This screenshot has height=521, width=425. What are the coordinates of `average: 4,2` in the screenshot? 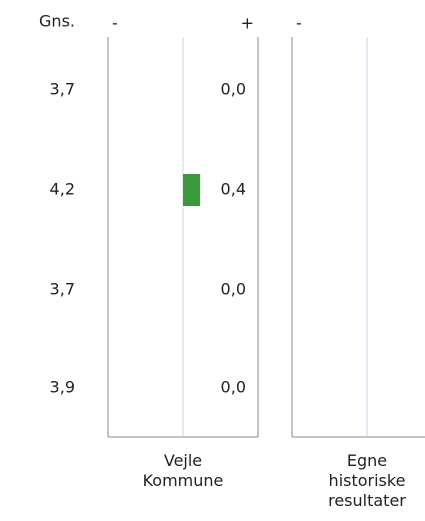 It's located at (62, 189).